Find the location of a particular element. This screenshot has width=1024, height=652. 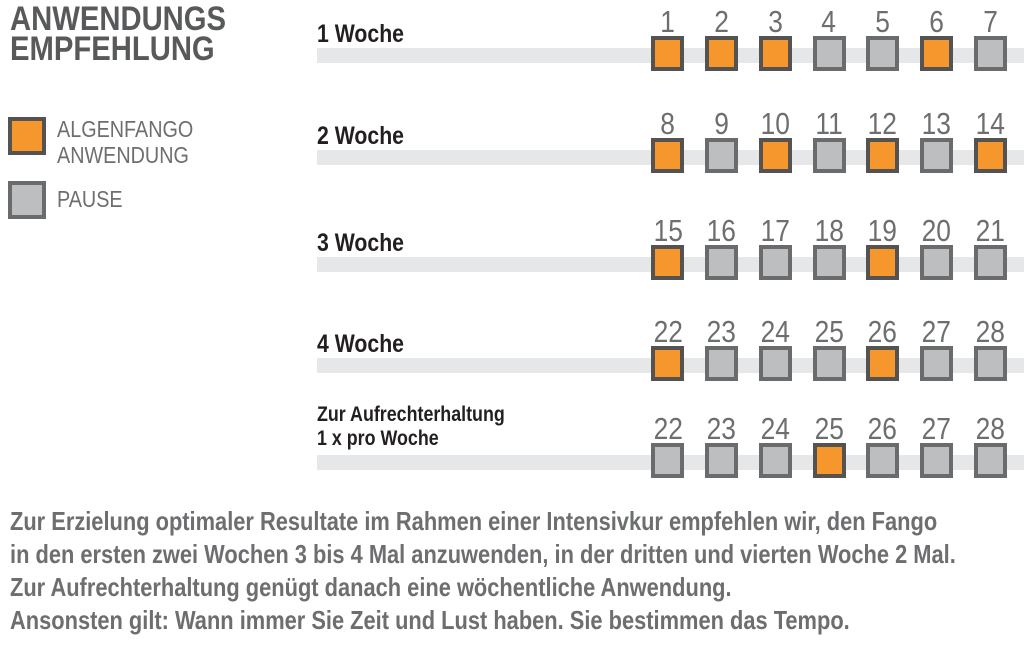

row-label: 3 Woche is located at coordinates (360, 243).